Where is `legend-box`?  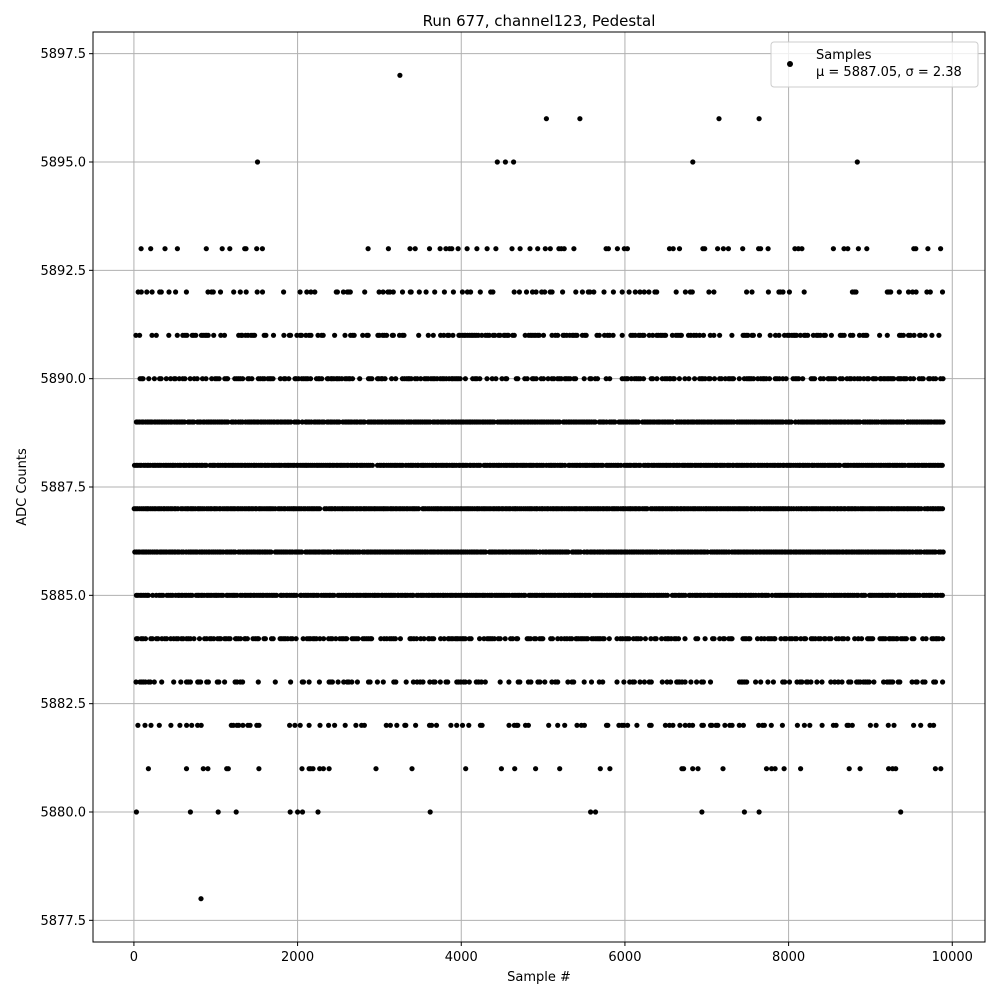
legend-box is located at coordinates (874, 64).